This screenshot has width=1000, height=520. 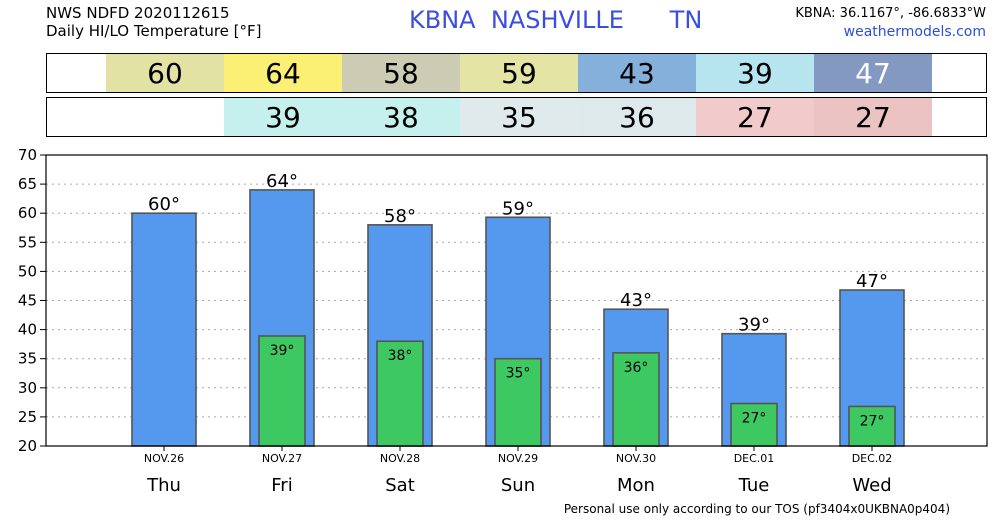 What do you see at coordinates (890, 13) in the screenshot?
I see `station-coordinates: KBNA: 36.1167°, -86.6833°W` at bounding box center [890, 13].